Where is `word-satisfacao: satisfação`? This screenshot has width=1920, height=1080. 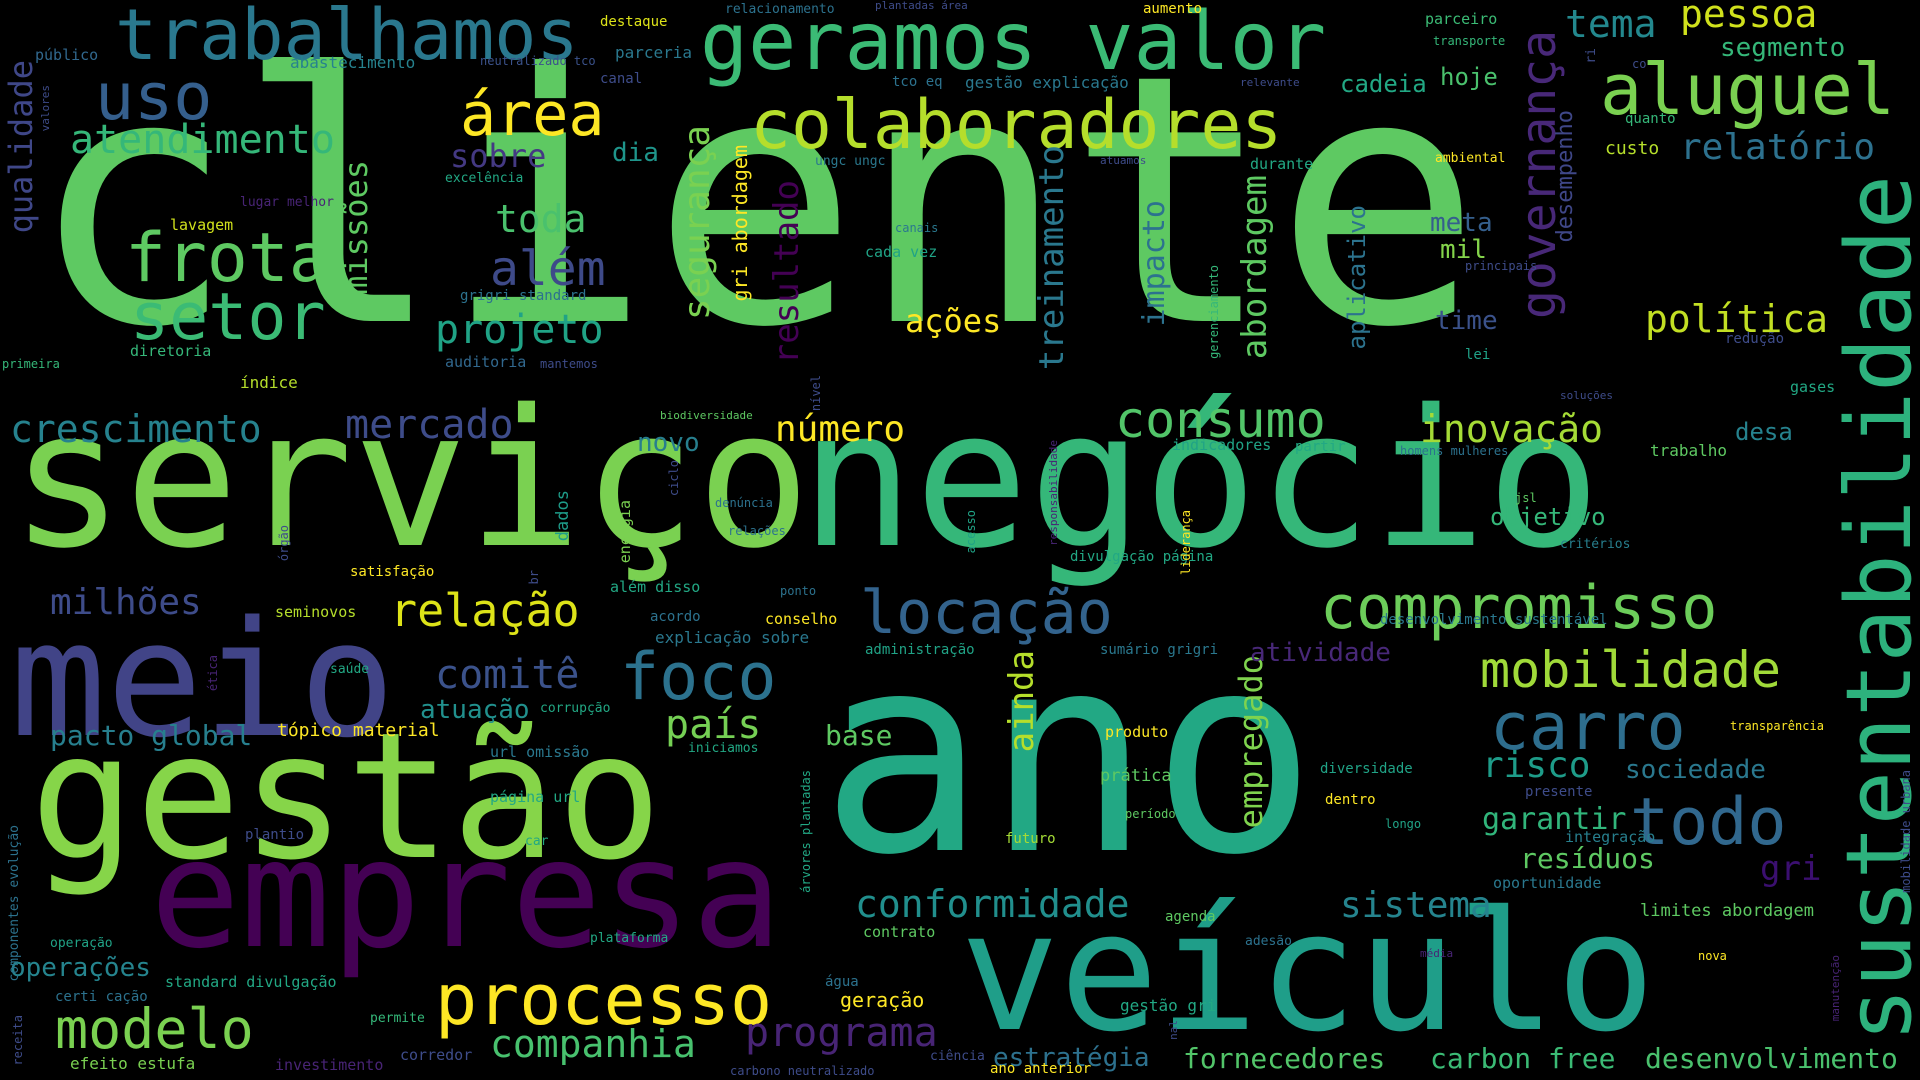 word-satisfacao: satisfação is located at coordinates (392, 572).